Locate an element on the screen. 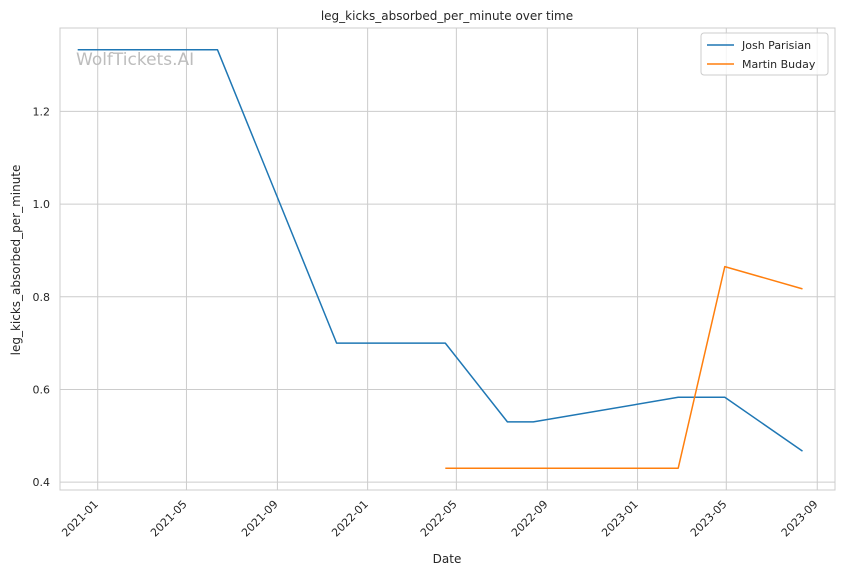 The width and height of the screenshot is (846, 575). legend-label-martin-buday: Martin Buday is located at coordinates (779, 64).